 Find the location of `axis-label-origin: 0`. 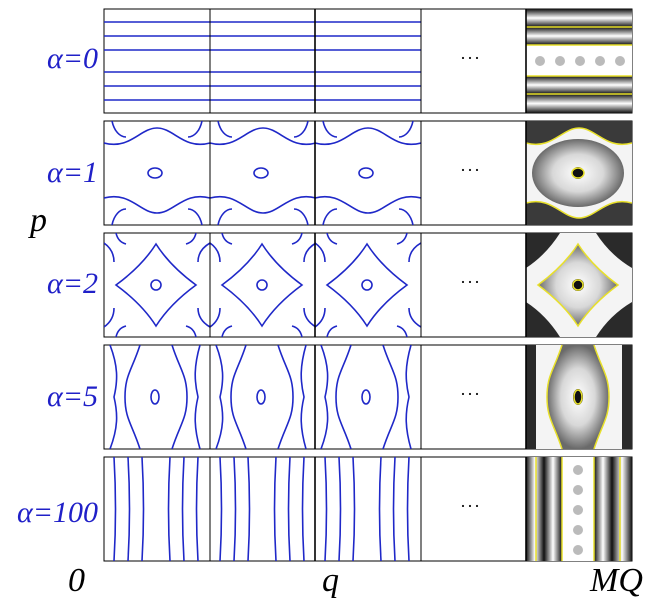

axis-label-origin: 0 is located at coordinates (76, 580).